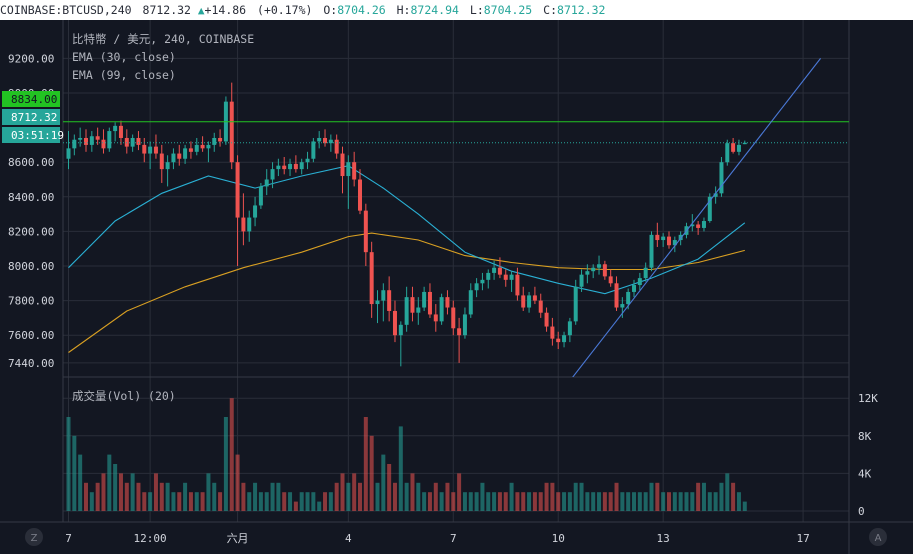 Image resolution: width=913 pixels, height=554 pixels. Describe the element at coordinates (37, 135) in the screenshot. I see `bar-countdown: 03:51:19` at that location.